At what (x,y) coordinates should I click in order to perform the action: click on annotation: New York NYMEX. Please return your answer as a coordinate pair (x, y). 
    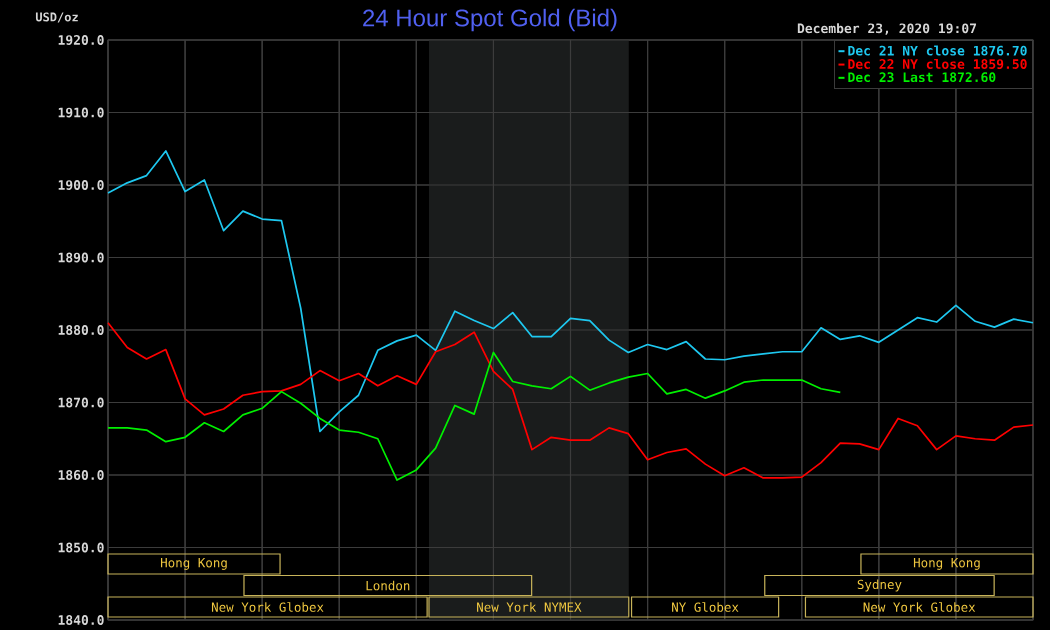
    Looking at the image, I should click on (529, 607).